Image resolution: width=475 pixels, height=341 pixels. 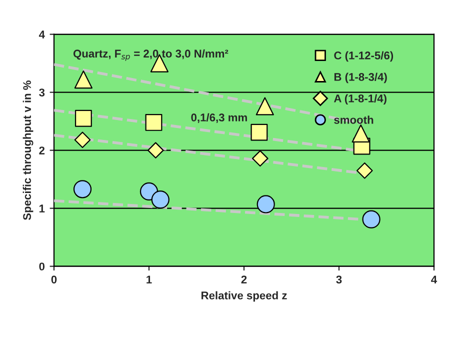 What do you see at coordinates (41, 34) in the screenshot?
I see `y-tick-label: 4` at bounding box center [41, 34].